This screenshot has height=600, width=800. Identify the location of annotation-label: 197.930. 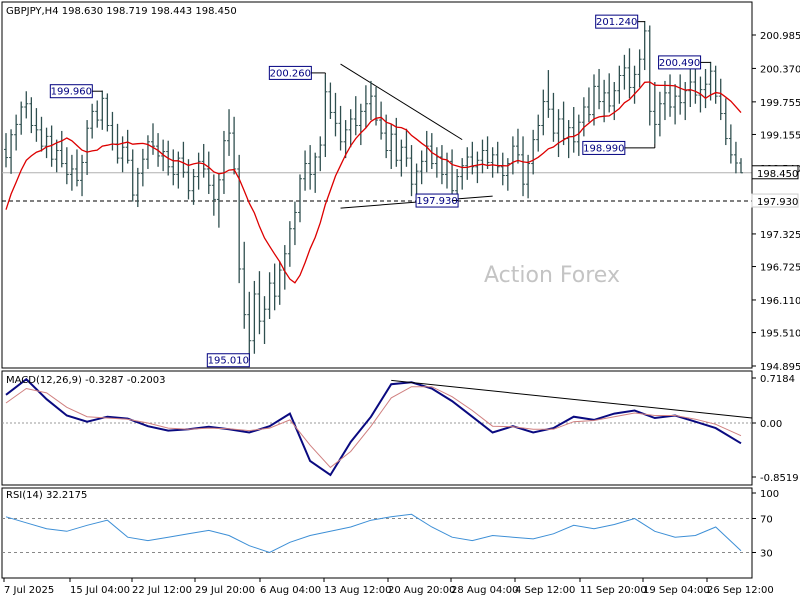
(436, 201).